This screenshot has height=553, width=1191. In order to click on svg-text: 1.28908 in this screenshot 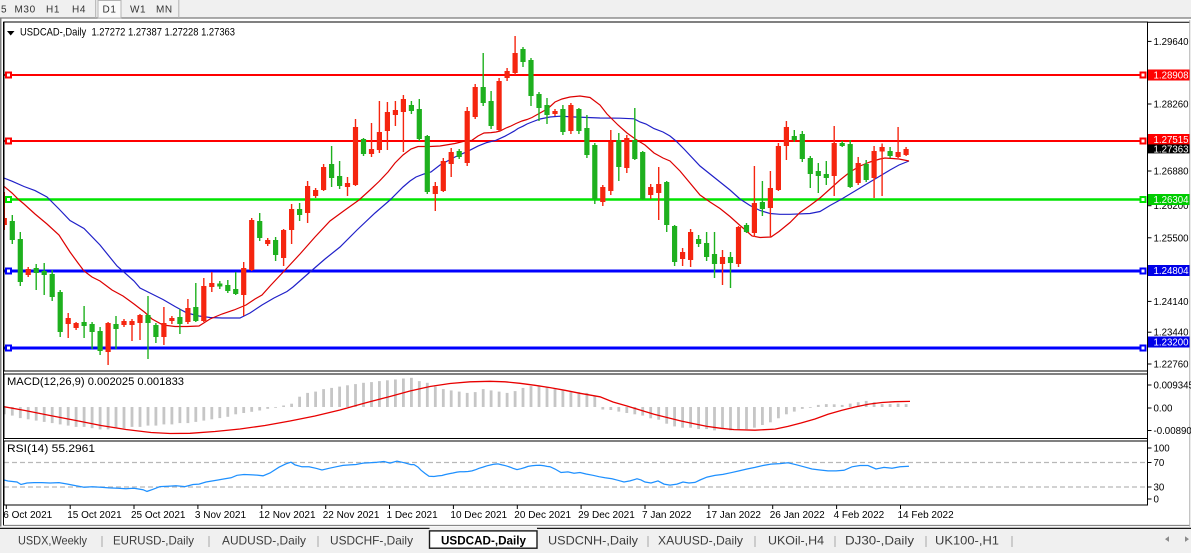, I will do `click(1171, 76)`.